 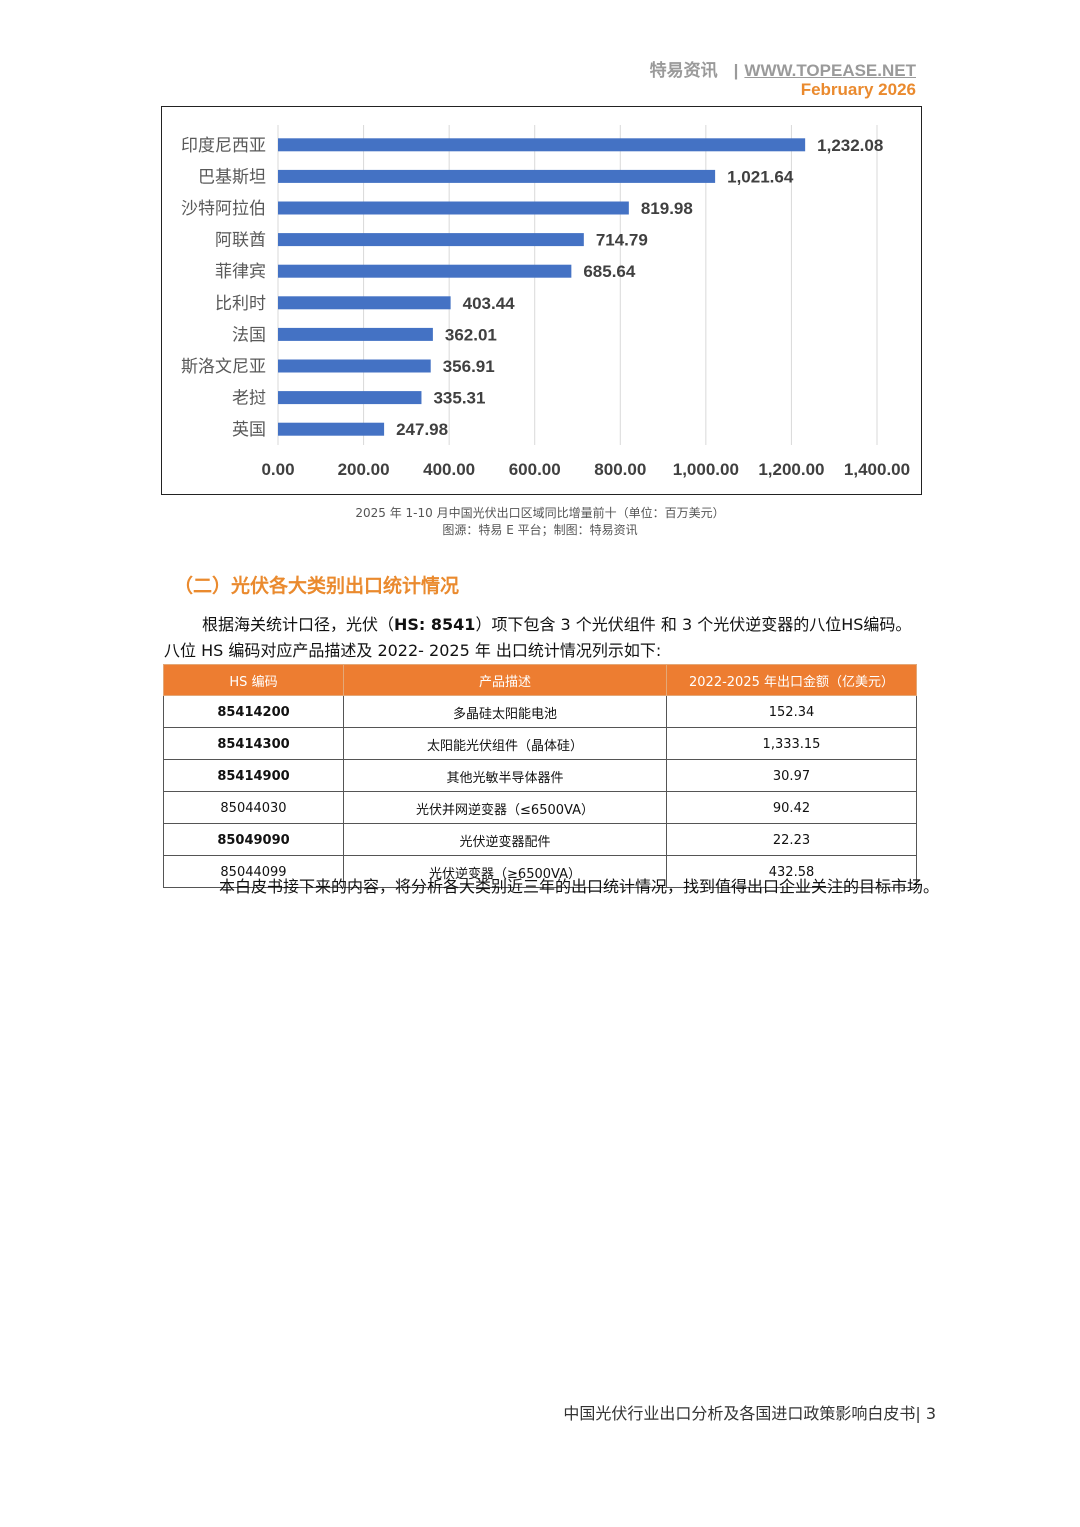 What do you see at coordinates (622, 240) in the screenshot?
I see `data-label: 714.79` at bounding box center [622, 240].